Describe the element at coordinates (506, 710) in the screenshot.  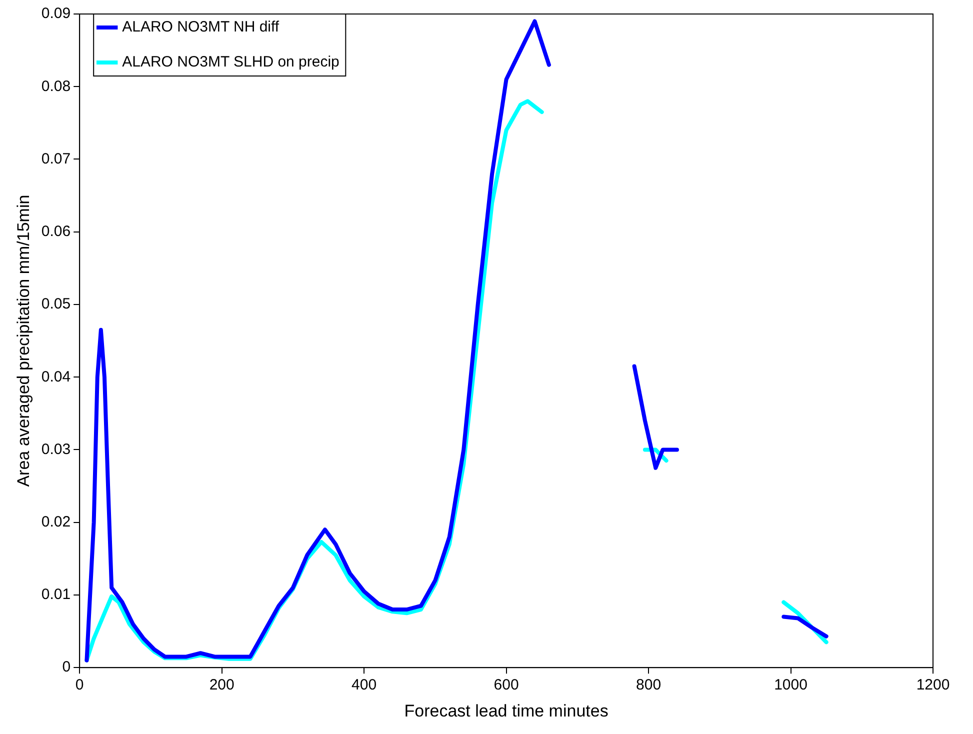
I see `x-axis-title: Forecast lead time minutes` at that location.